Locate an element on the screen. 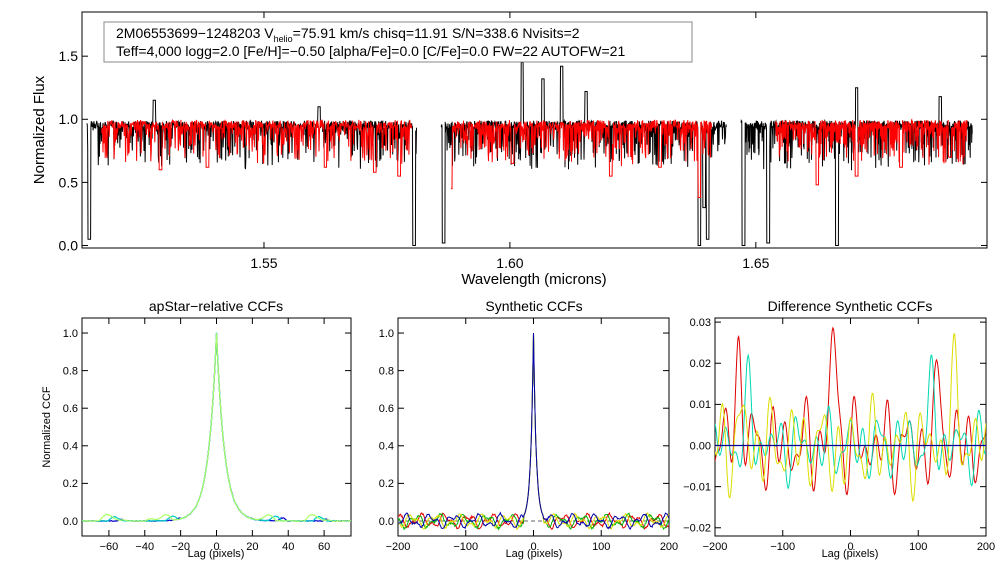 This screenshot has height=576, width=1008. apstar-ccf-ticks: −60 −40 −20 0 20 40 60 0.0 0.2 0.4 0.6 0.8 1.0 is located at coordinates (207, 435).